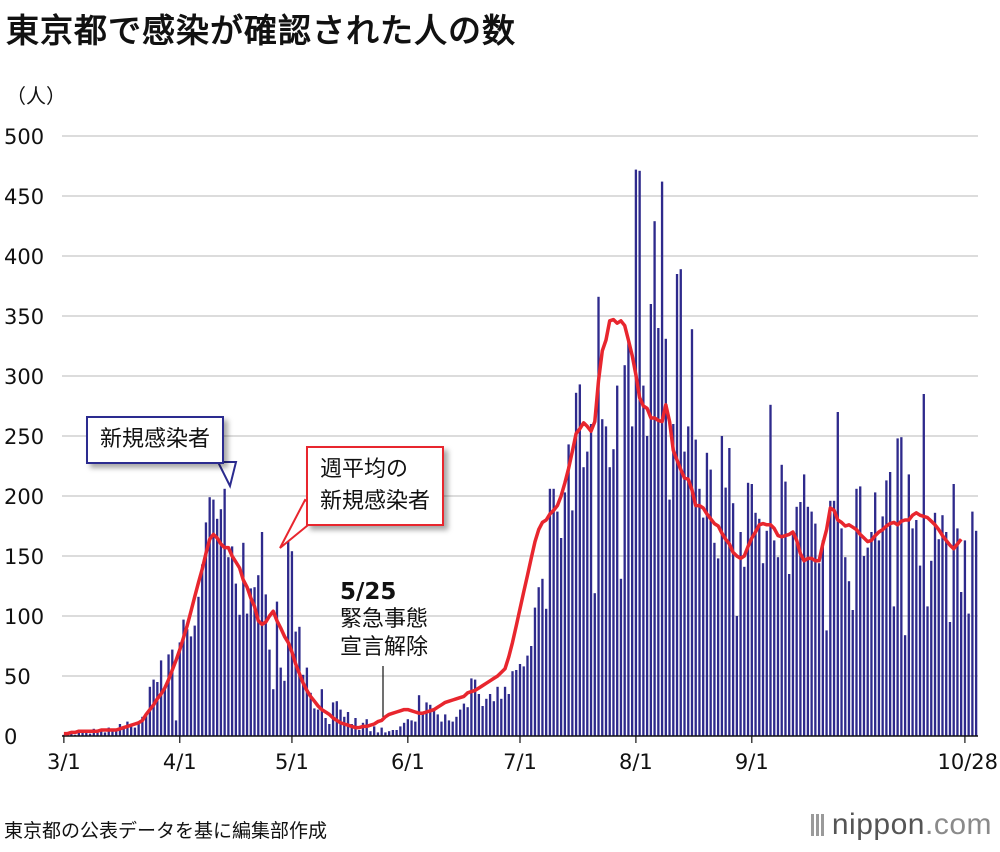 The image size is (1000, 852). What do you see at coordinates (17, 677) in the screenshot?
I see `y-tick-label: 50` at bounding box center [17, 677].